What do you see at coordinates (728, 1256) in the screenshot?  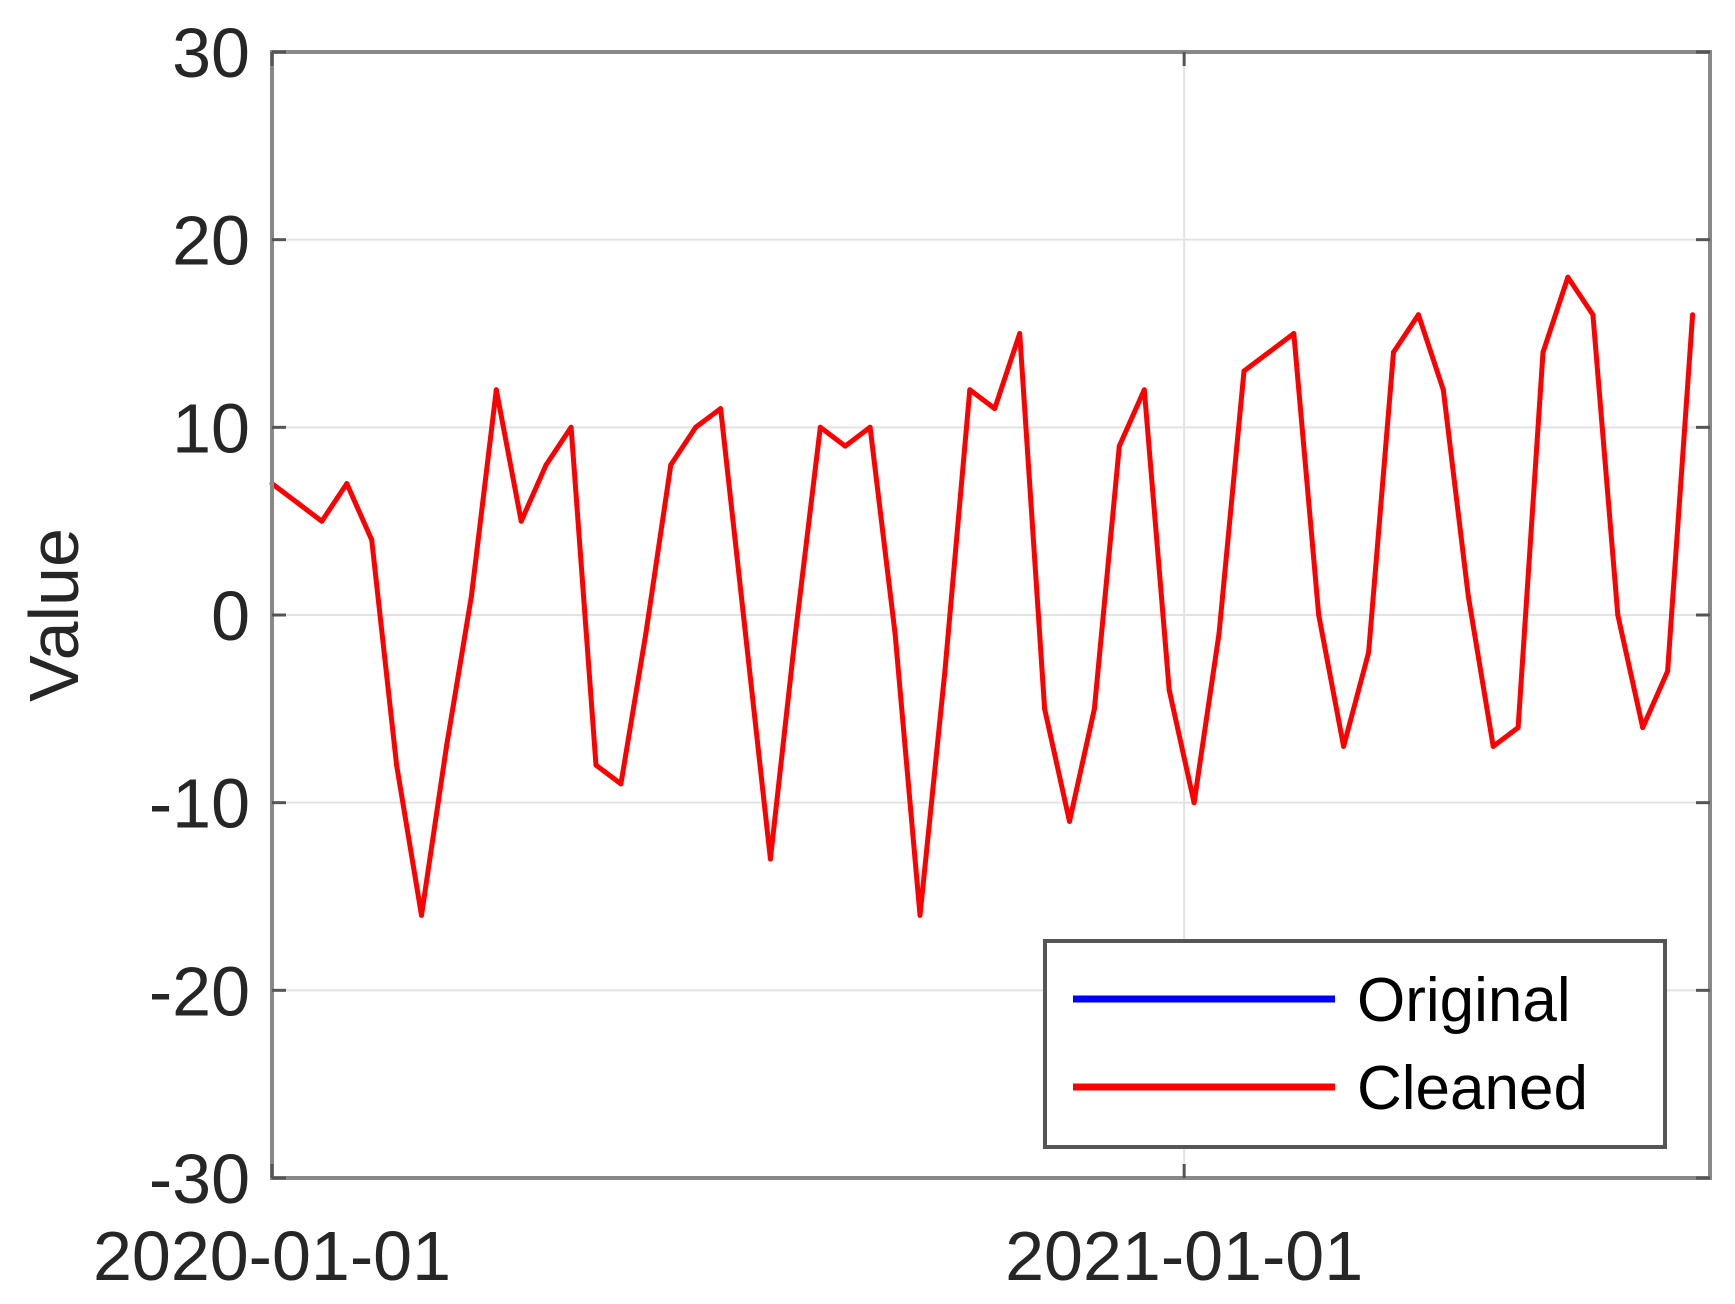 I see `x-tick-labels: 2020-01-01 2021-01-01` at bounding box center [728, 1256].